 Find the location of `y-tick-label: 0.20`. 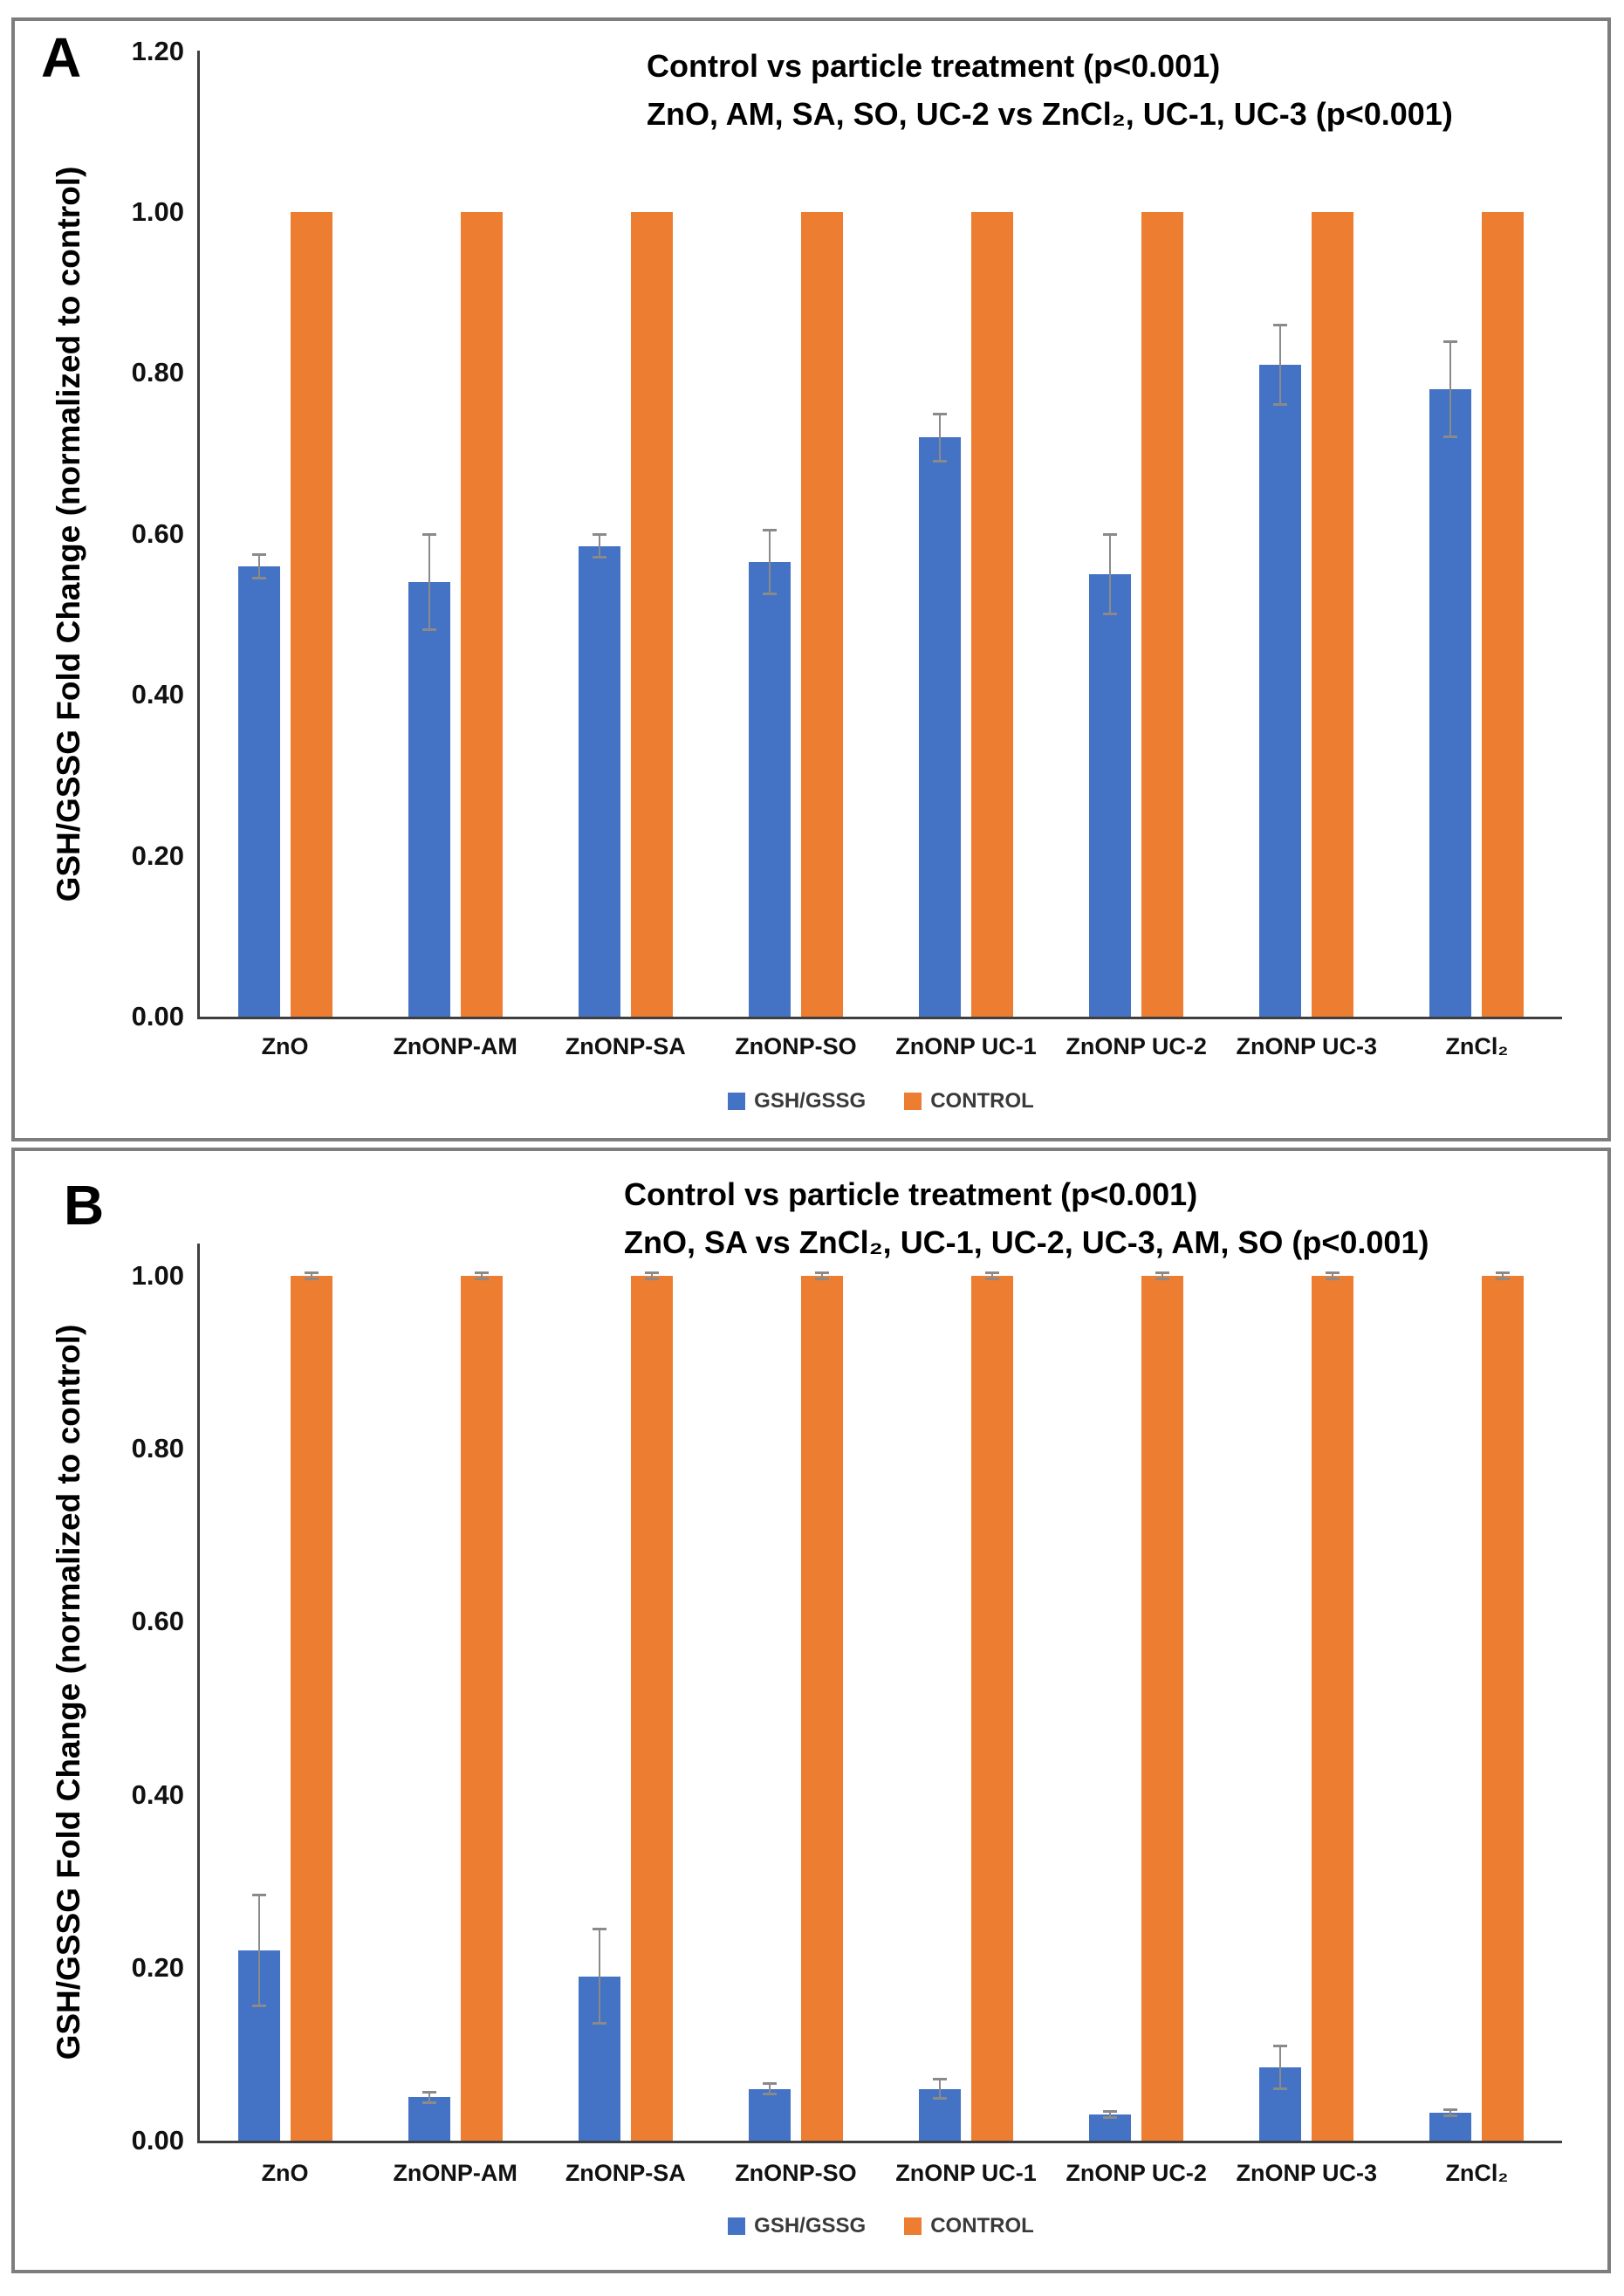

y-tick-label: 0.20 is located at coordinates (157, 855).